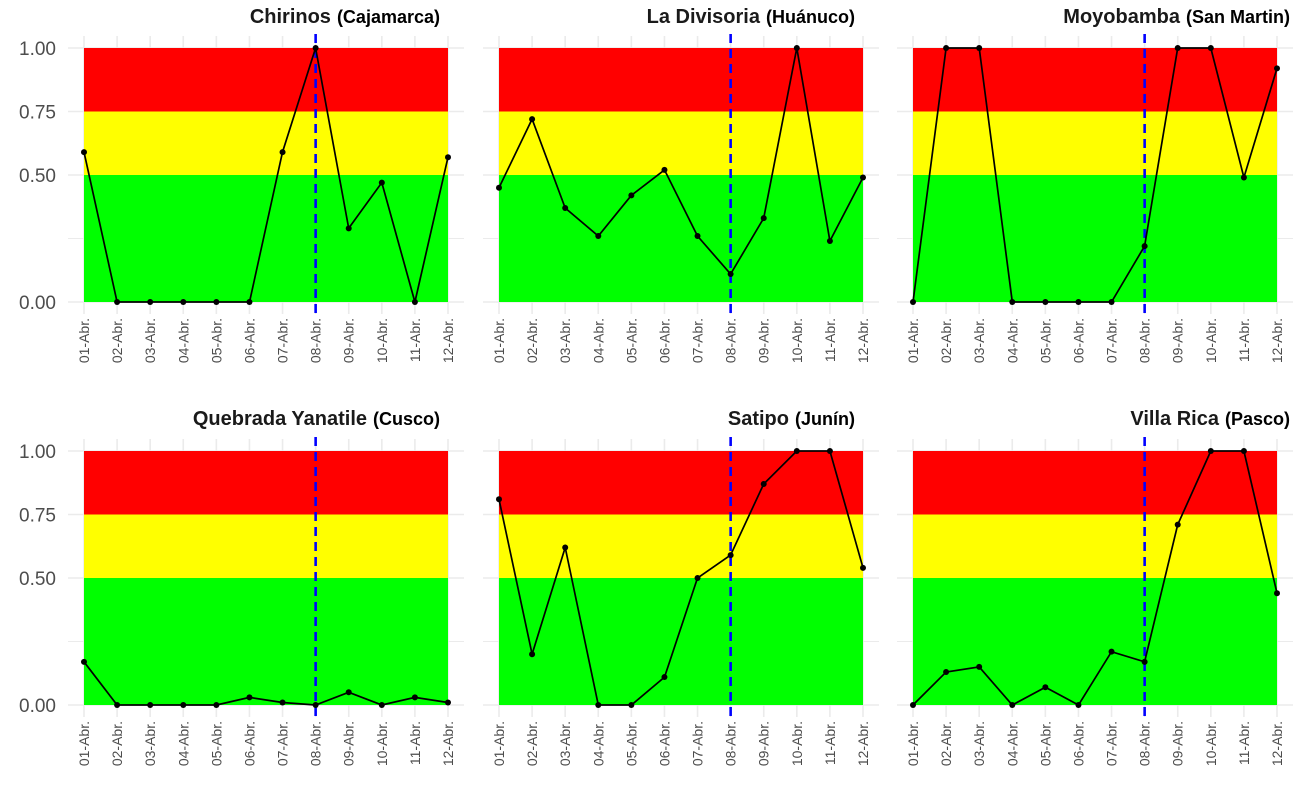 Image resolution: width=1297 pixels, height=791 pixels. Describe the element at coordinates (1174, 419) in the screenshot. I see `panel-title-main: Villa Rica` at that location.